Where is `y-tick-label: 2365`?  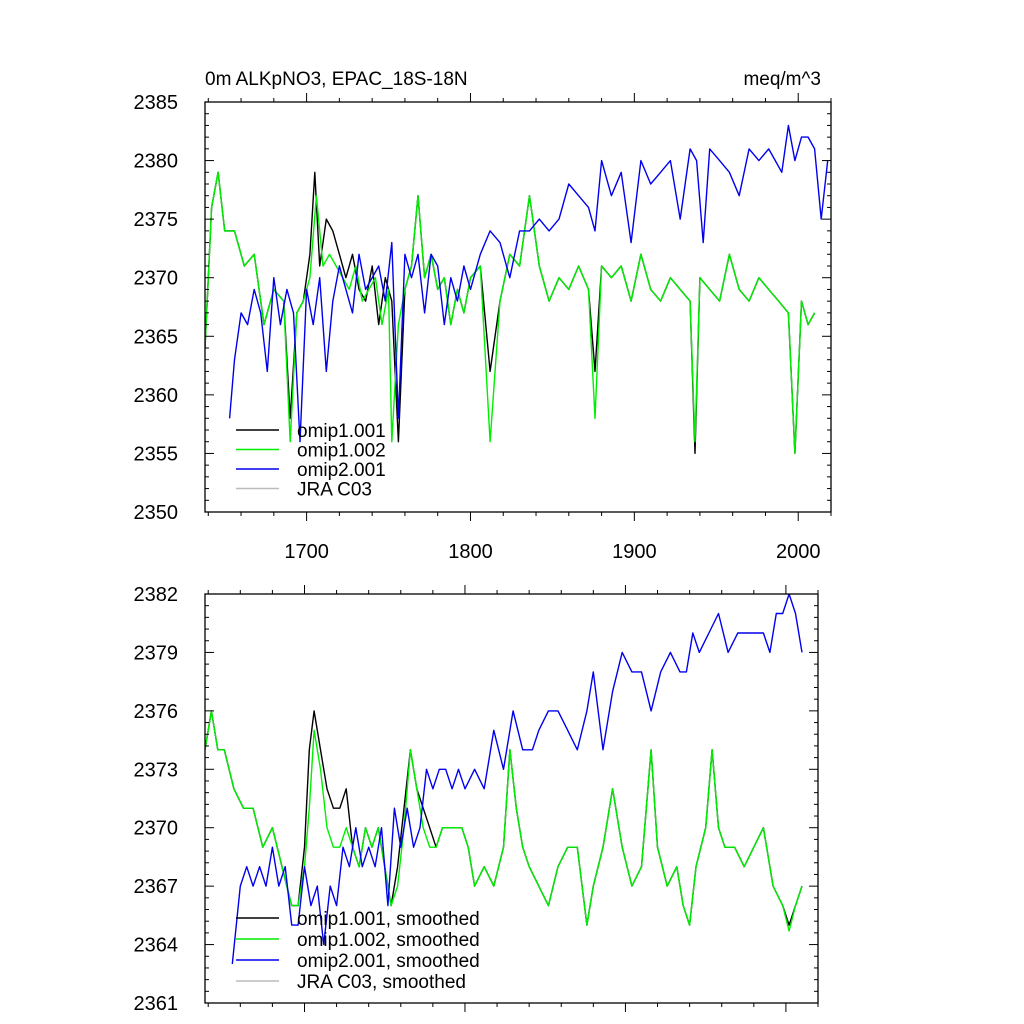
y-tick-label: 2365 is located at coordinates (156, 337).